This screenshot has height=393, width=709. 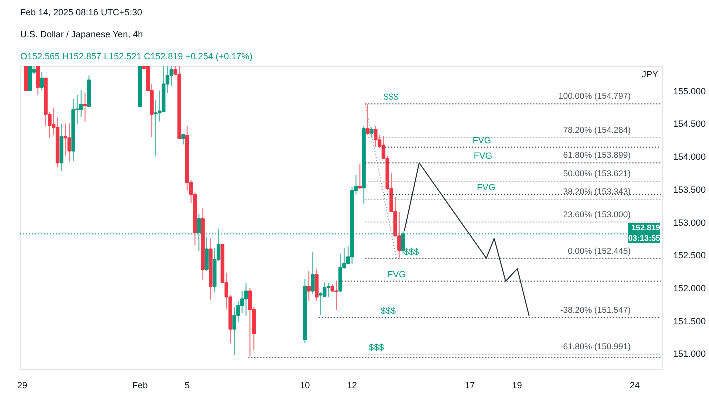 I want to click on x-tick-label: 29, so click(x=22, y=385).